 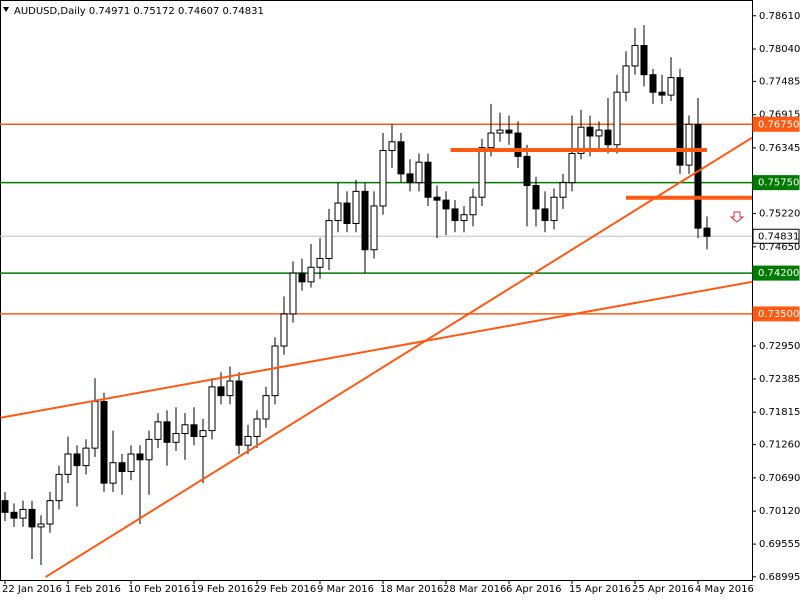 What do you see at coordinates (411, 589) in the screenshot?
I see `x-tick-label: 18 Mar 2016` at bounding box center [411, 589].